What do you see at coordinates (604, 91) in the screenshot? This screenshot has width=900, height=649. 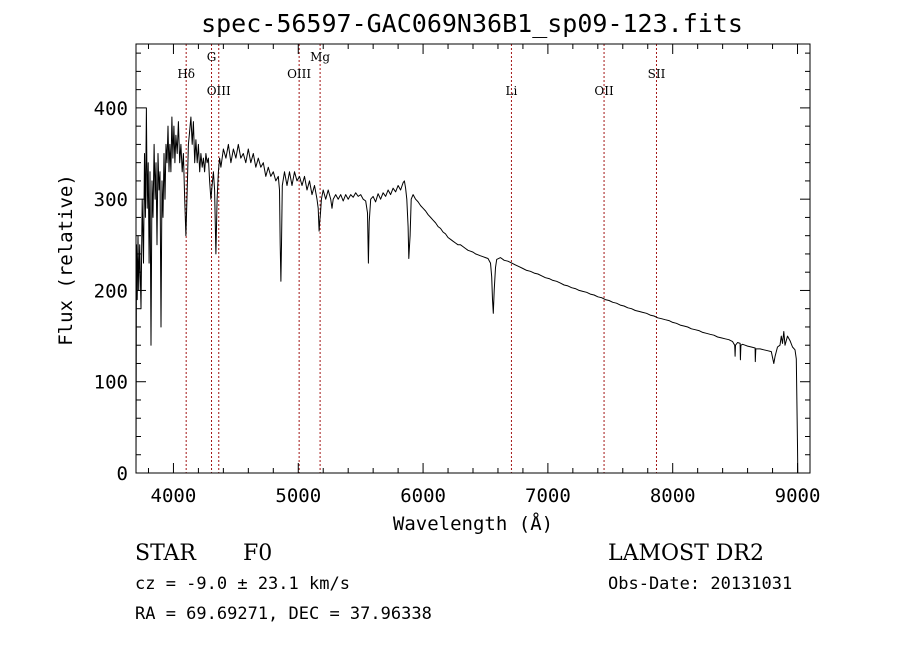 I see `spectral-line-label: OII` at bounding box center [604, 91].